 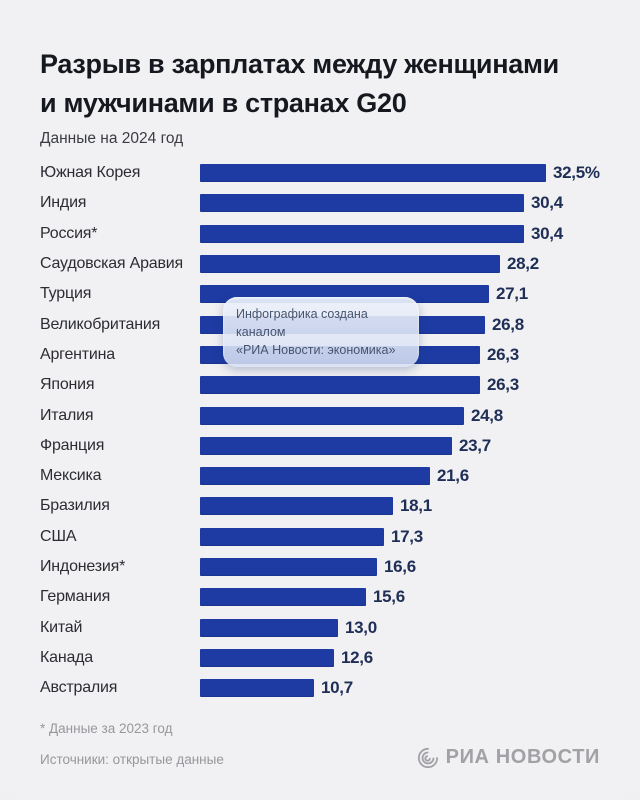 I want to click on value-label: 23,7, so click(x=475, y=445).